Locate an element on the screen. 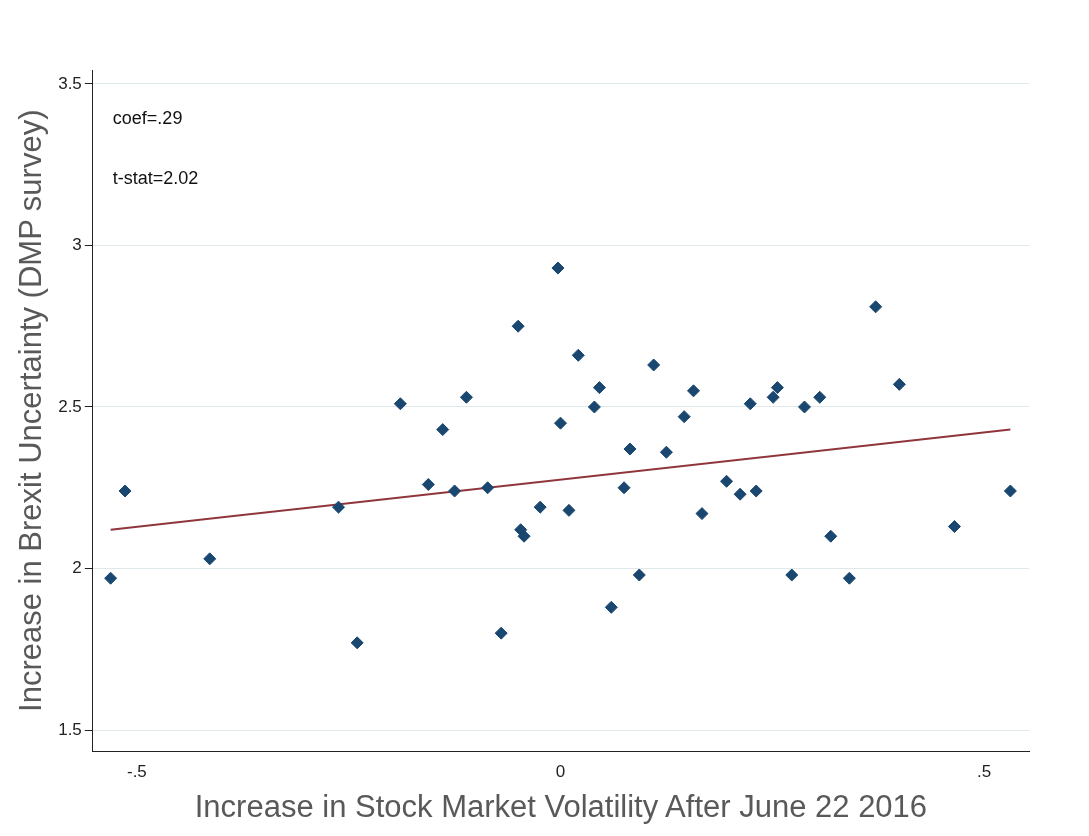 The height and width of the screenshot is (836, 1089). y-tick-label: 2.5 is located at coordinates (70, 406).